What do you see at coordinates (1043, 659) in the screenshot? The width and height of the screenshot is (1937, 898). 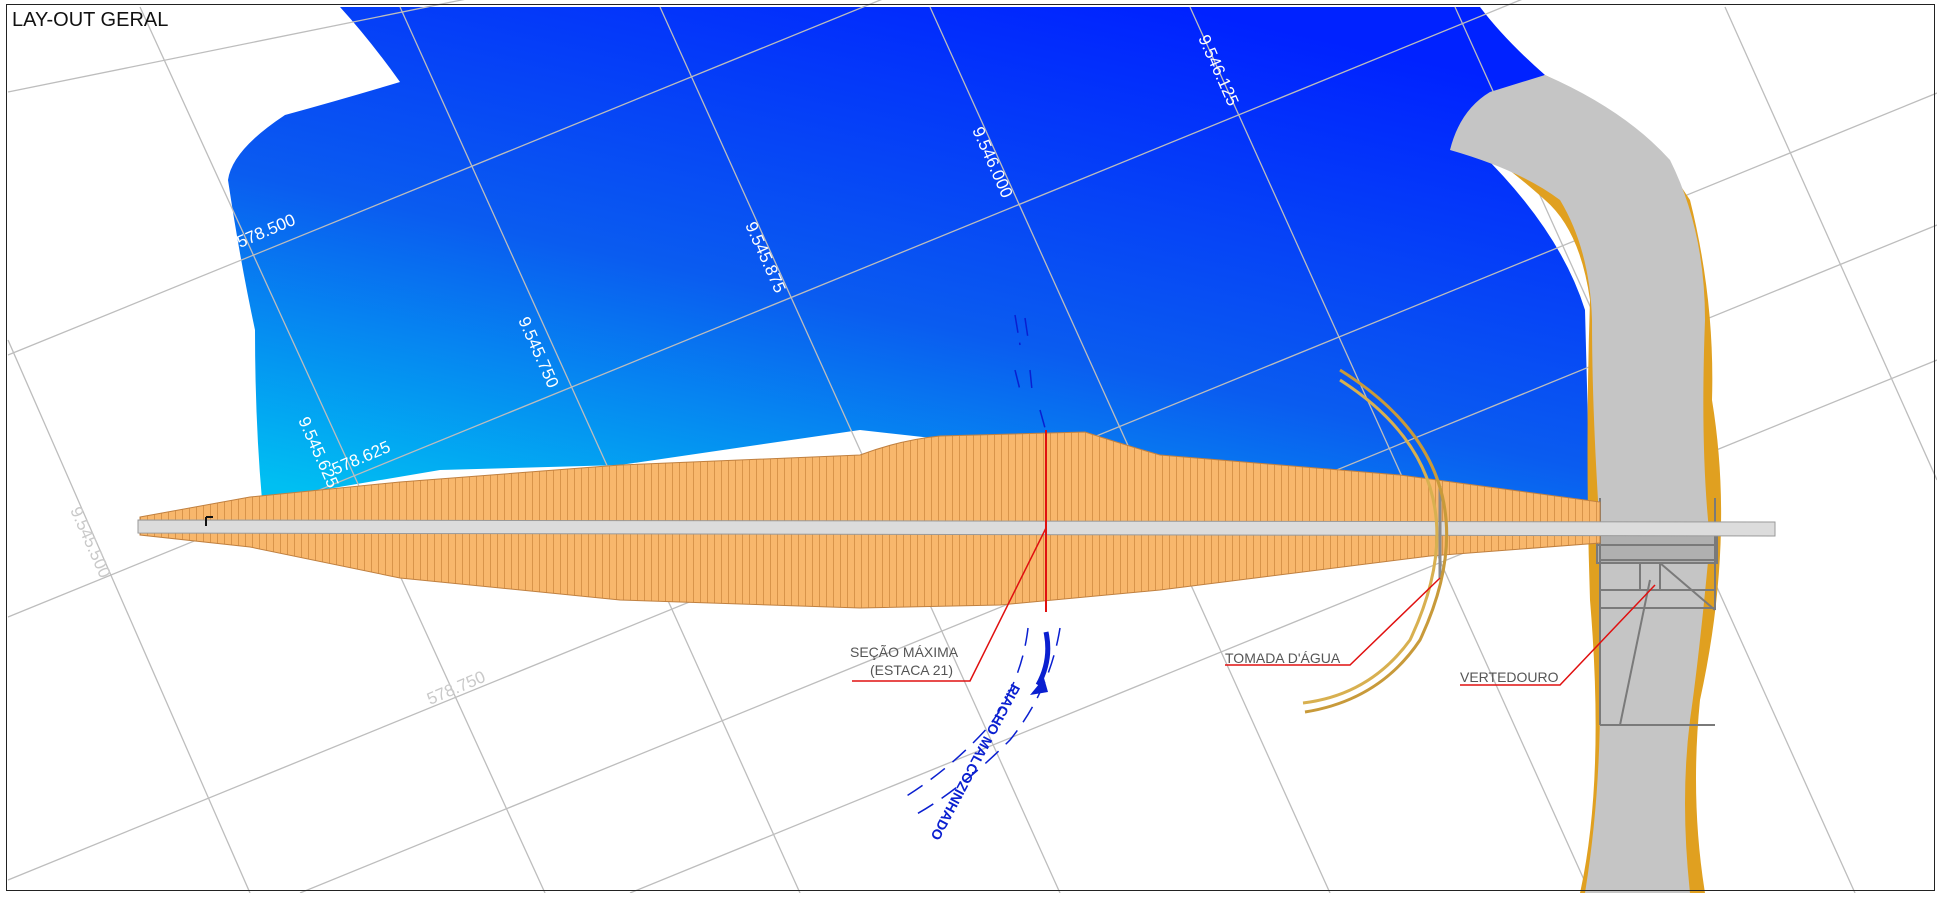 I see `flow-arrow` at bounding box center [1043, 659].